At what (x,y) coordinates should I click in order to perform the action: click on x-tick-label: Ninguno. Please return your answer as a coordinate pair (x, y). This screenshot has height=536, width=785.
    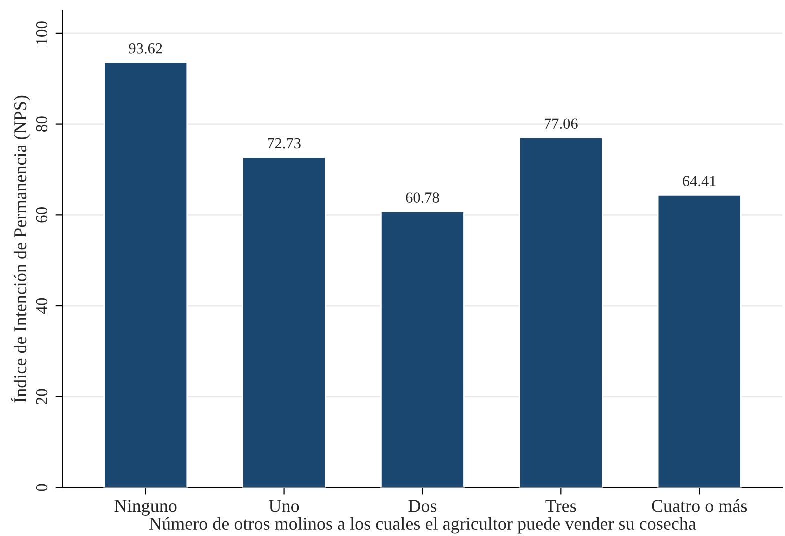
    Looking at the image, I should click on (145, 508).